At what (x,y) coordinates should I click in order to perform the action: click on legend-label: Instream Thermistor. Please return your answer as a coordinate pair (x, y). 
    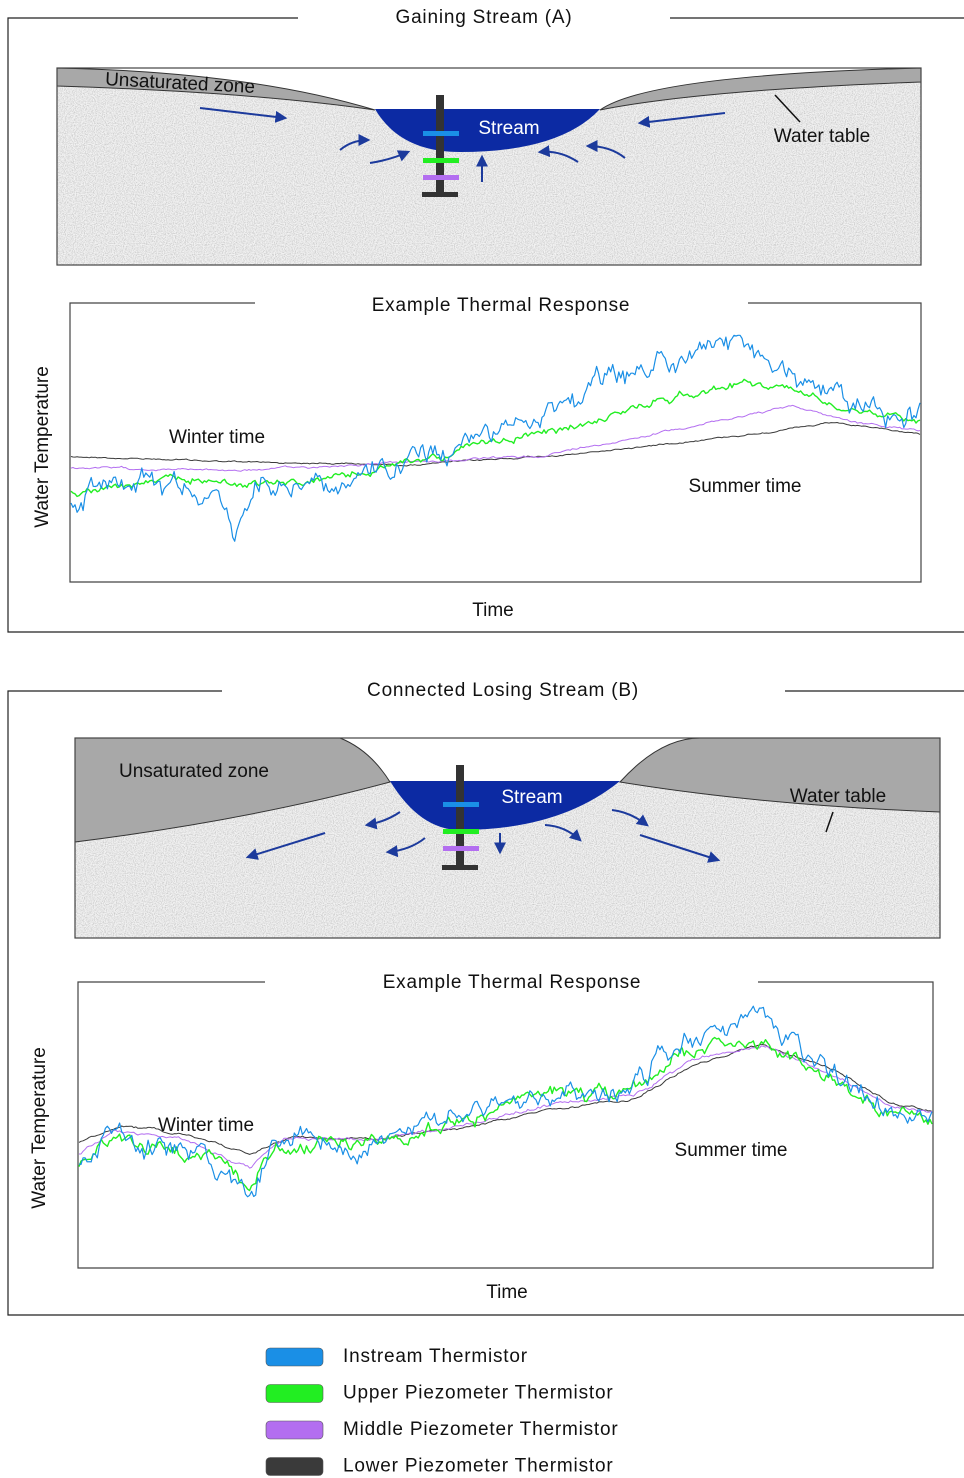
    Looking at the image, I should click on (435, 1356).